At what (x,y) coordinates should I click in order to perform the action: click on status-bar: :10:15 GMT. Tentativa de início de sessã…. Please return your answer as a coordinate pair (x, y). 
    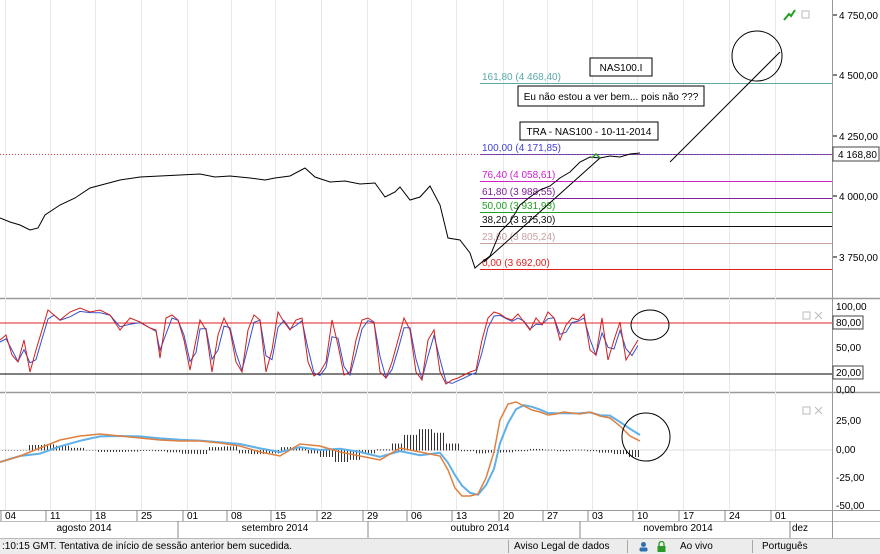
    Looking at the image, I should click on (440, 546).